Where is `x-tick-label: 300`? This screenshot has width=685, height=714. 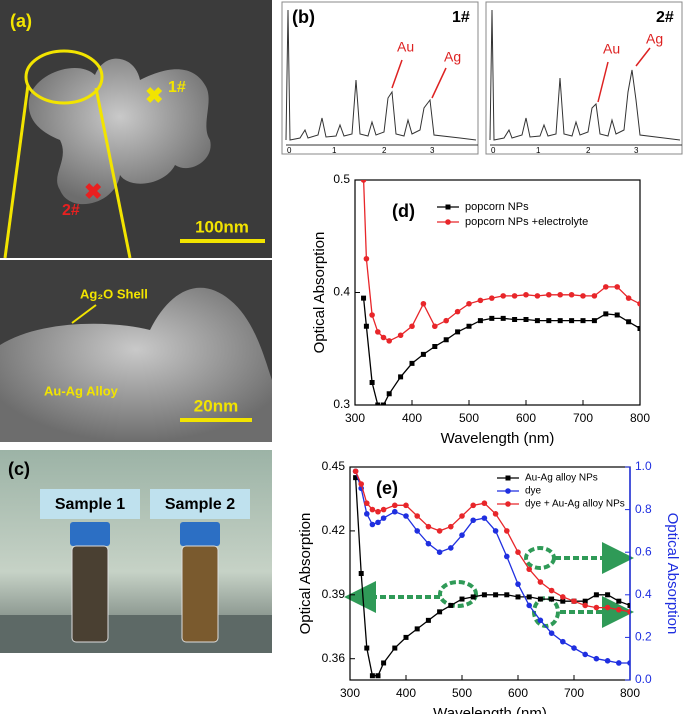 x-tick-label: 300 is located at coordinates (350, 693).